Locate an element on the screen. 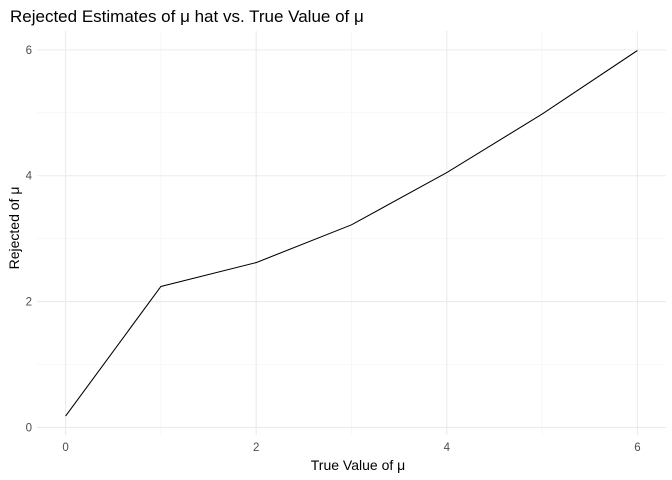 The image size is (672, 480). x-tick-label: 6 is located at coordinates (637, 448).